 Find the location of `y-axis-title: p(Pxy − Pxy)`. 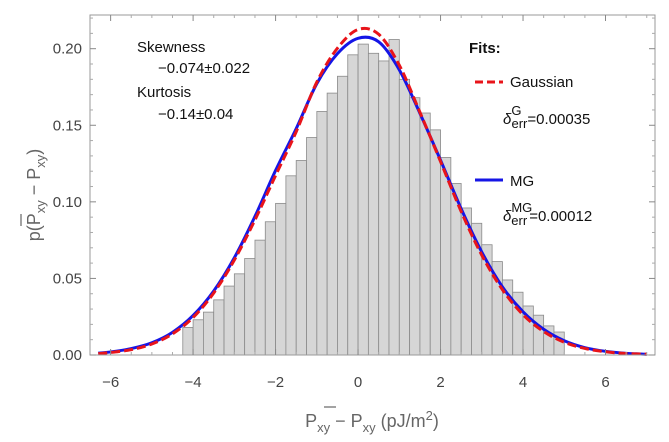

y-axis-title: p(Pxy − Pxy) is located at coordinates (36, 195).